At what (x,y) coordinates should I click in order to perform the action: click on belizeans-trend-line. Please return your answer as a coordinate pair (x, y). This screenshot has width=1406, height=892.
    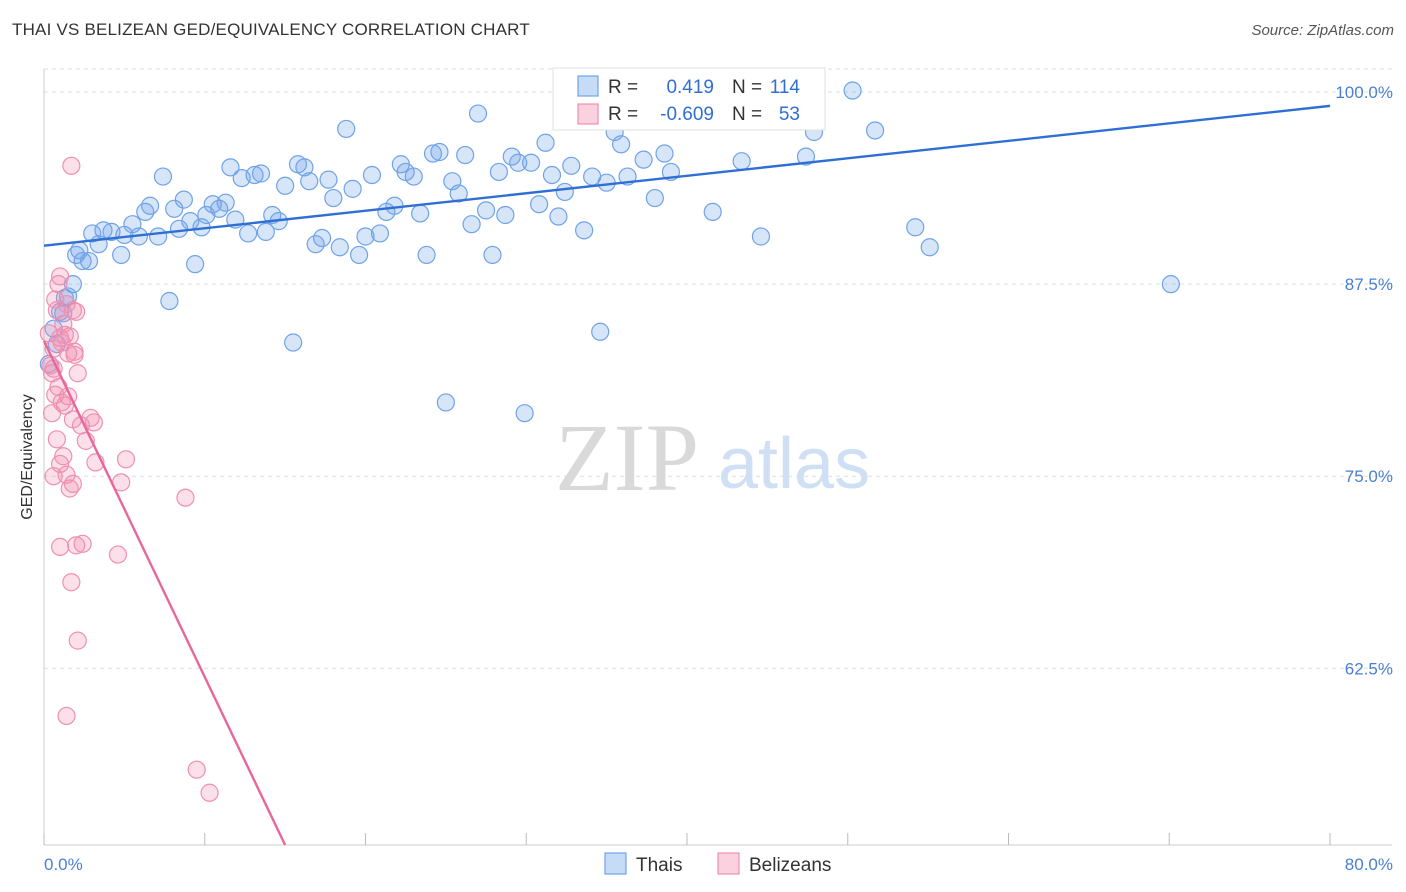
    Looking at the image, I should click on (164, 593).